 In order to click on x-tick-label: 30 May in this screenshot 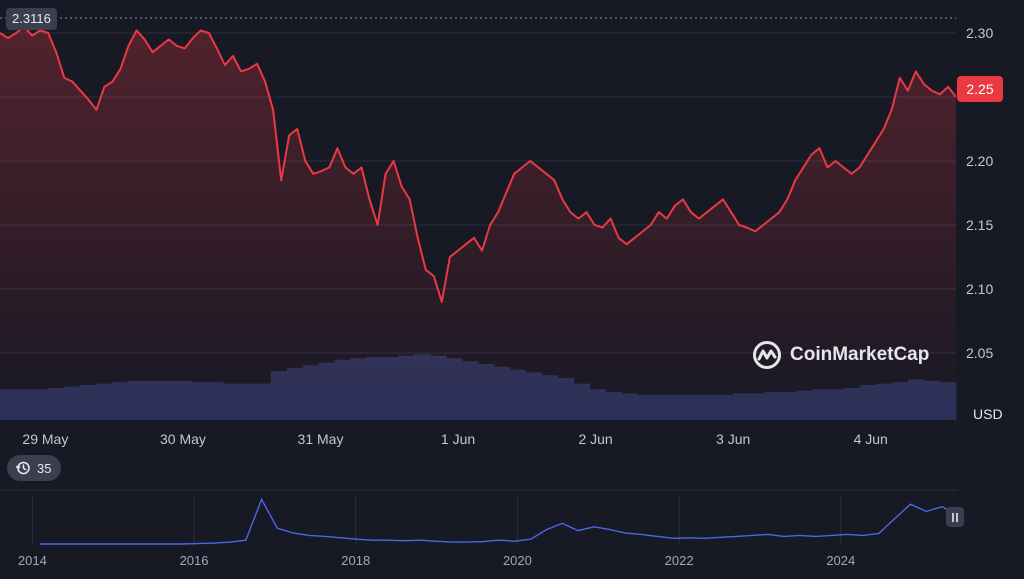, I will do `click(183, 439)`.